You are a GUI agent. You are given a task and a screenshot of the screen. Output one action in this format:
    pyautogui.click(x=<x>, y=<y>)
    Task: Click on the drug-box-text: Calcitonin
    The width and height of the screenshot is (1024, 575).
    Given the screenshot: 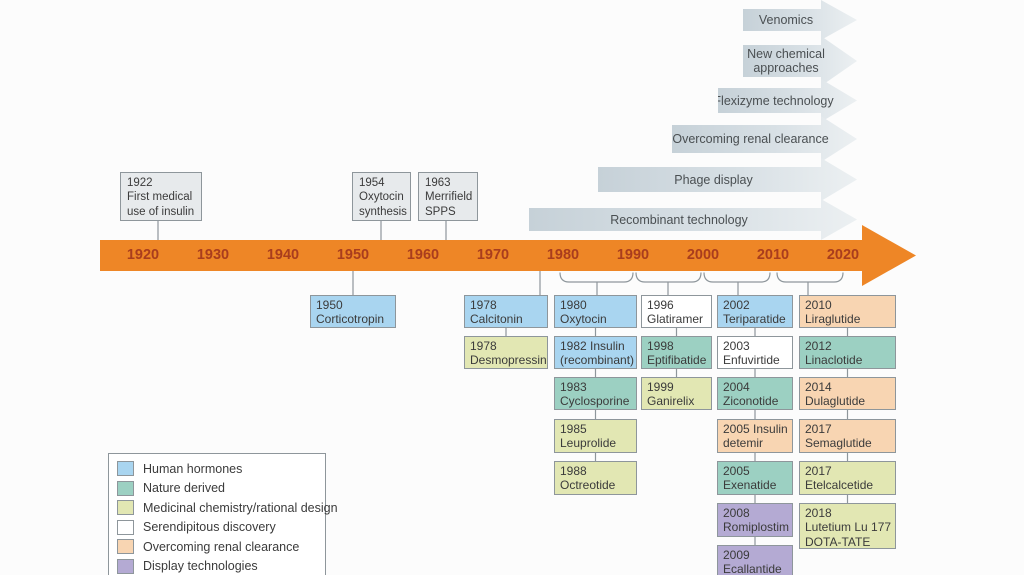 What is the action you would take?
    pyautogui.click(x=496, y=319)
    